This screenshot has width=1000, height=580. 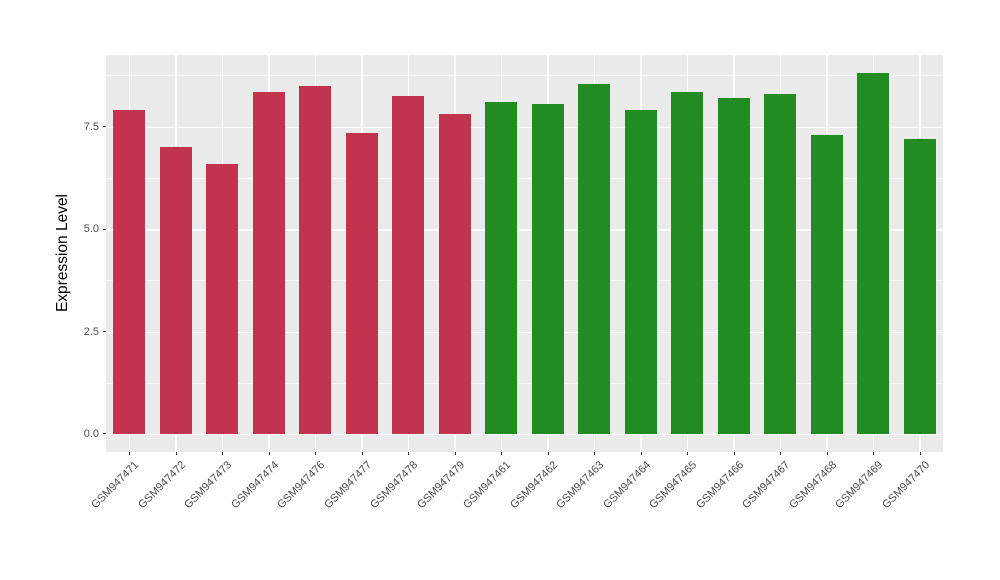 I want to click on y-tick-label: 0.0, so click(x=91, y=433).